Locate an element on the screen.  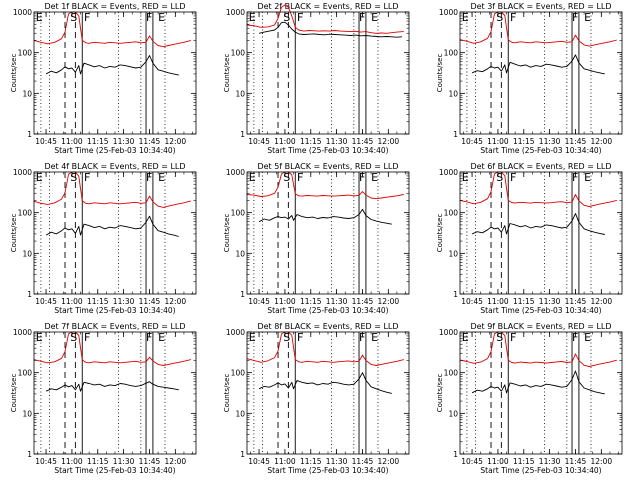
chart-title: Det 8f BLACK = Events, RED = LLD is located at coordinates (327, 326).